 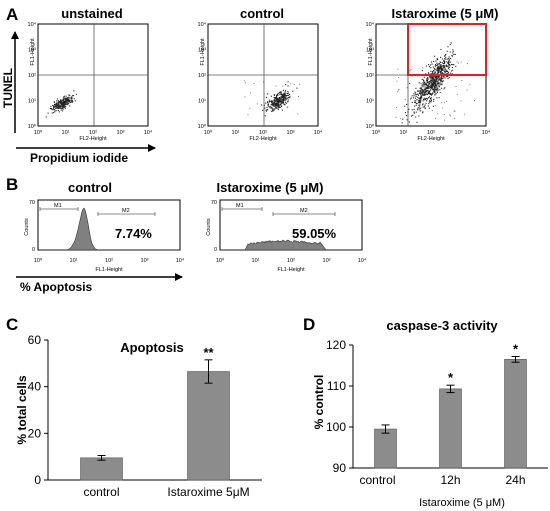 I want to click on percent-apoptosis-axis-label: % Apoptosis, so click(x=56, y=287).